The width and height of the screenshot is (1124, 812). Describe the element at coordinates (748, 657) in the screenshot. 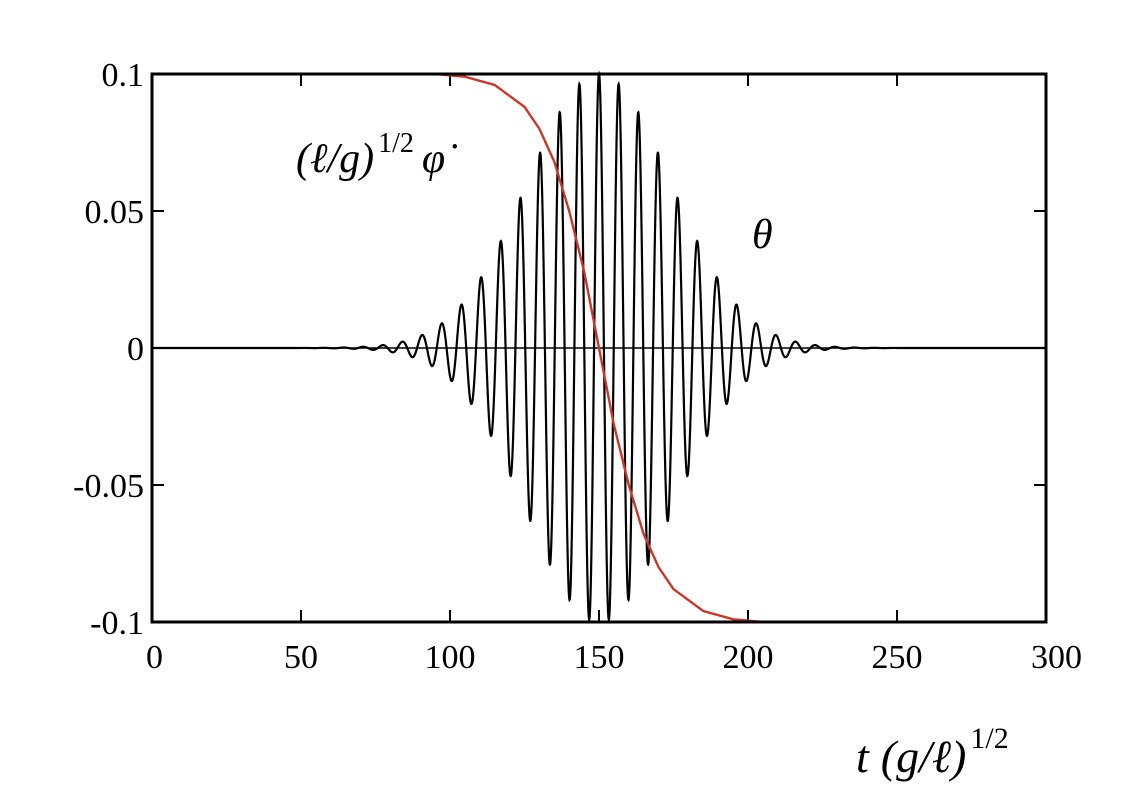

I see `x-tick-label: 200` at that location.